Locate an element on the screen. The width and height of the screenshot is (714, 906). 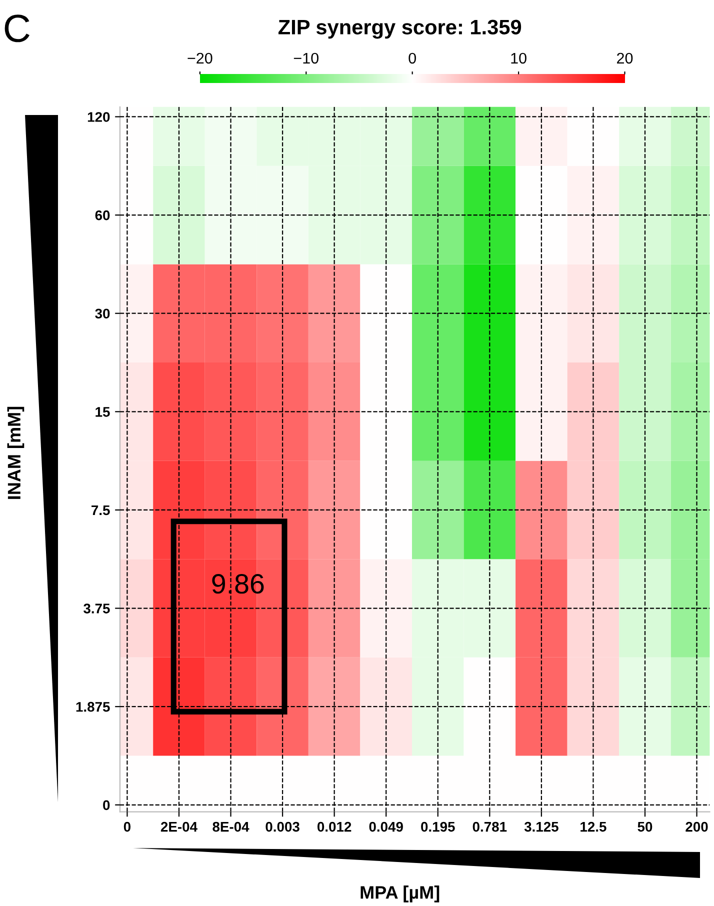
y-tick-label: 120 is located at coordinates (99, 117).